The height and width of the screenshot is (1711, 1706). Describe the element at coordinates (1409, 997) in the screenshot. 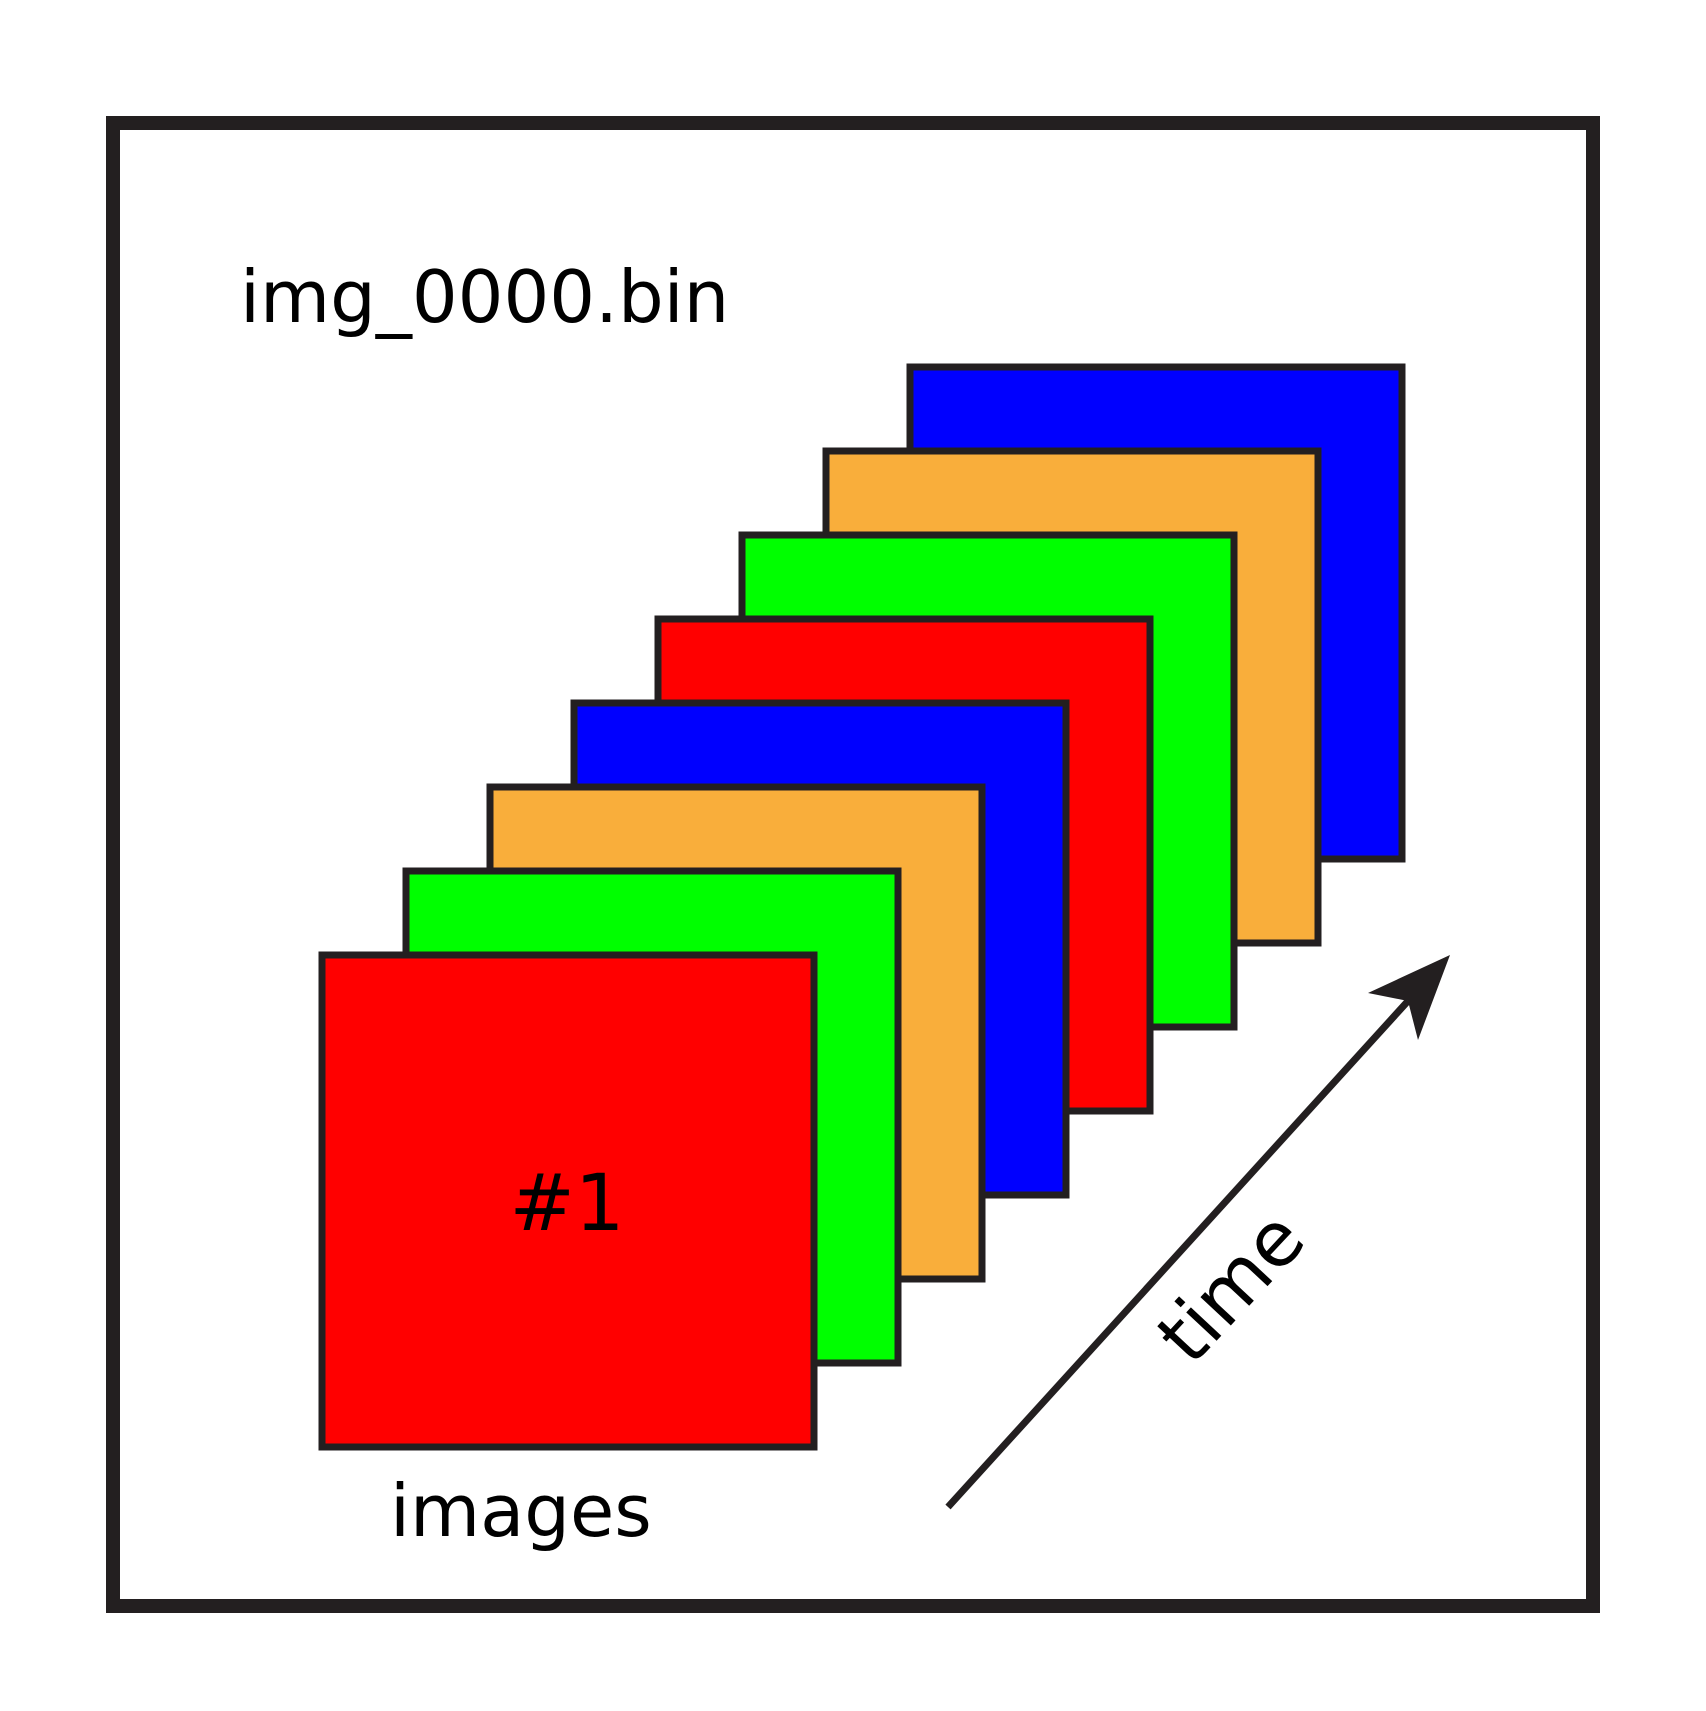

I see `time-arrowhead` at that location.